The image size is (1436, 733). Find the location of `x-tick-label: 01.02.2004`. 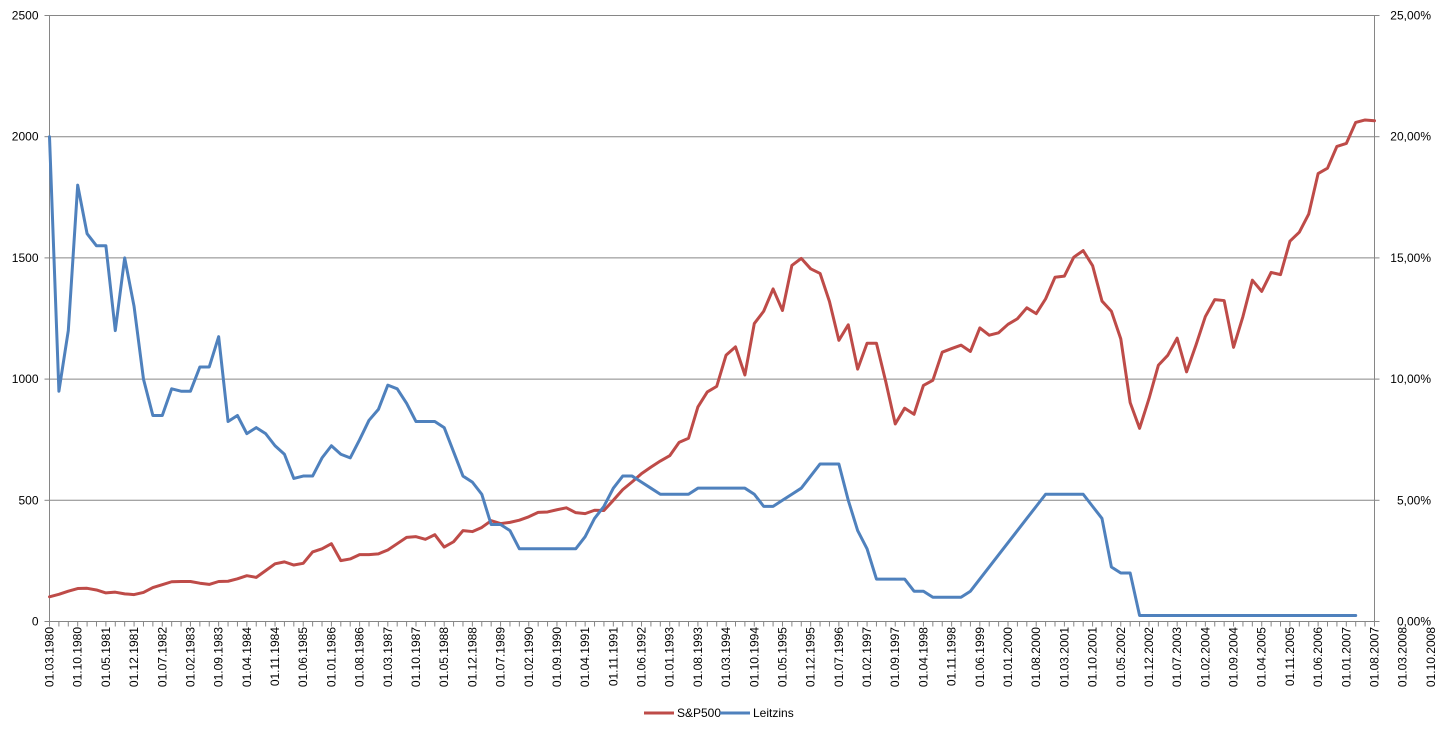

x-tick-label: 01.02.2004 is located at coordinates (1205, 657).